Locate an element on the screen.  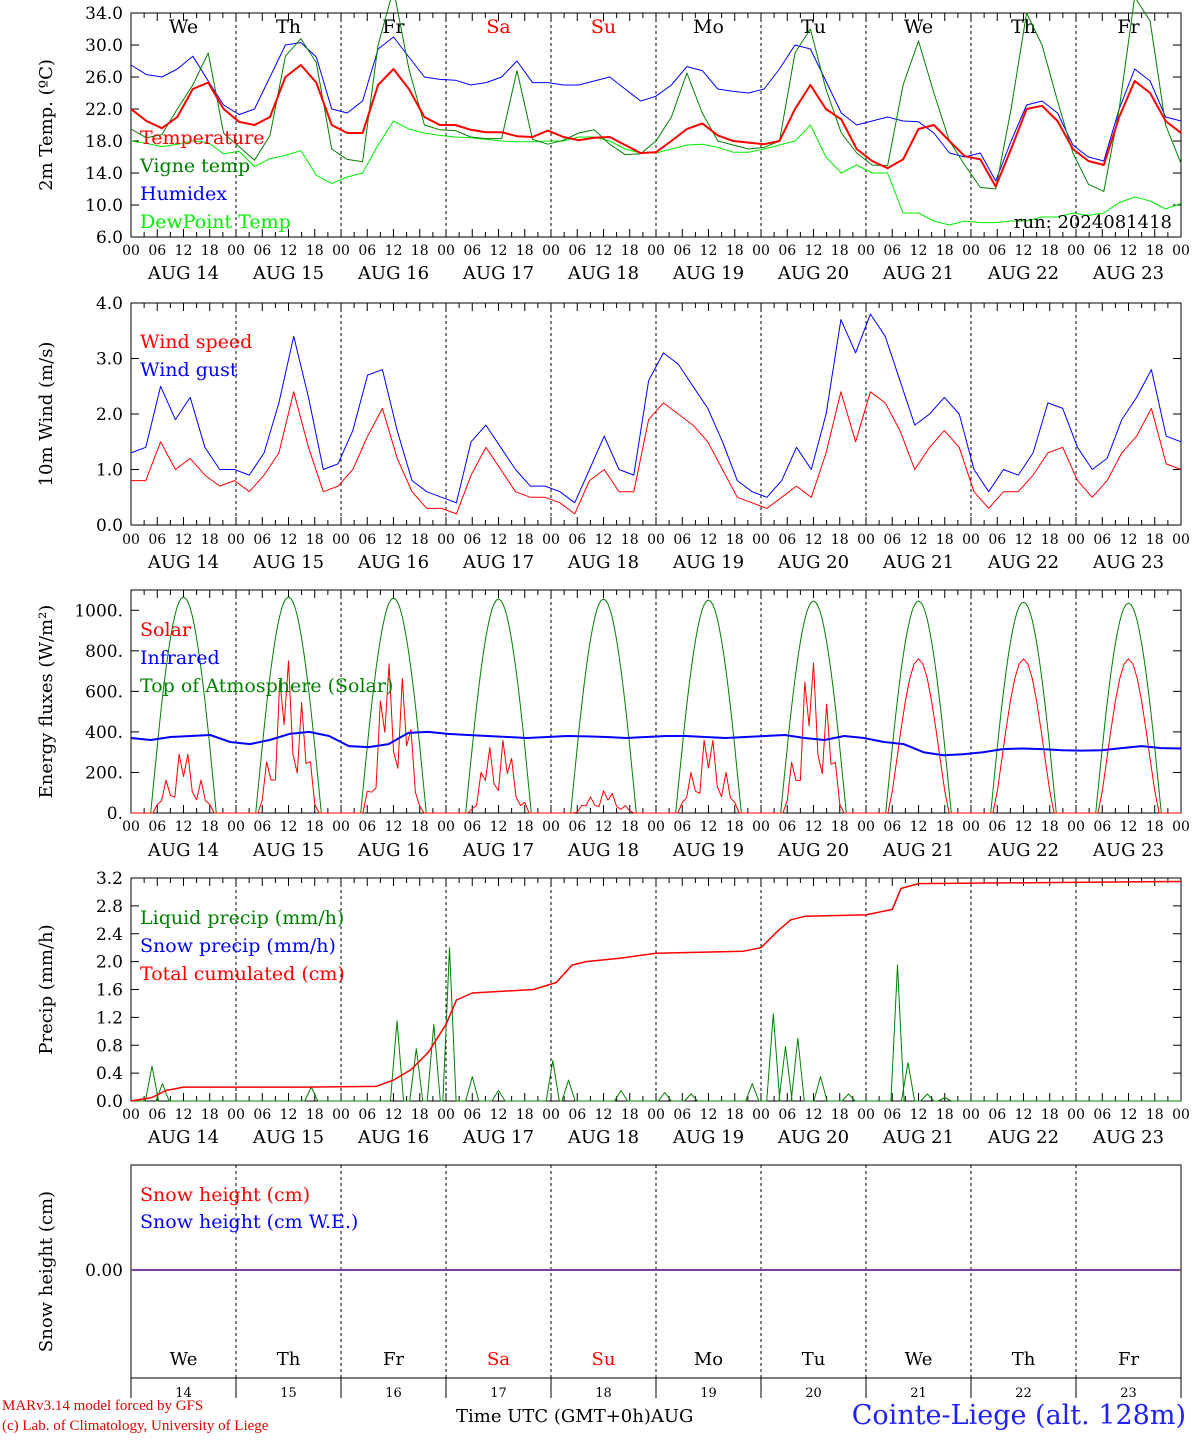
legend-entry: Vigne temp is located at coordinates (194, 166).